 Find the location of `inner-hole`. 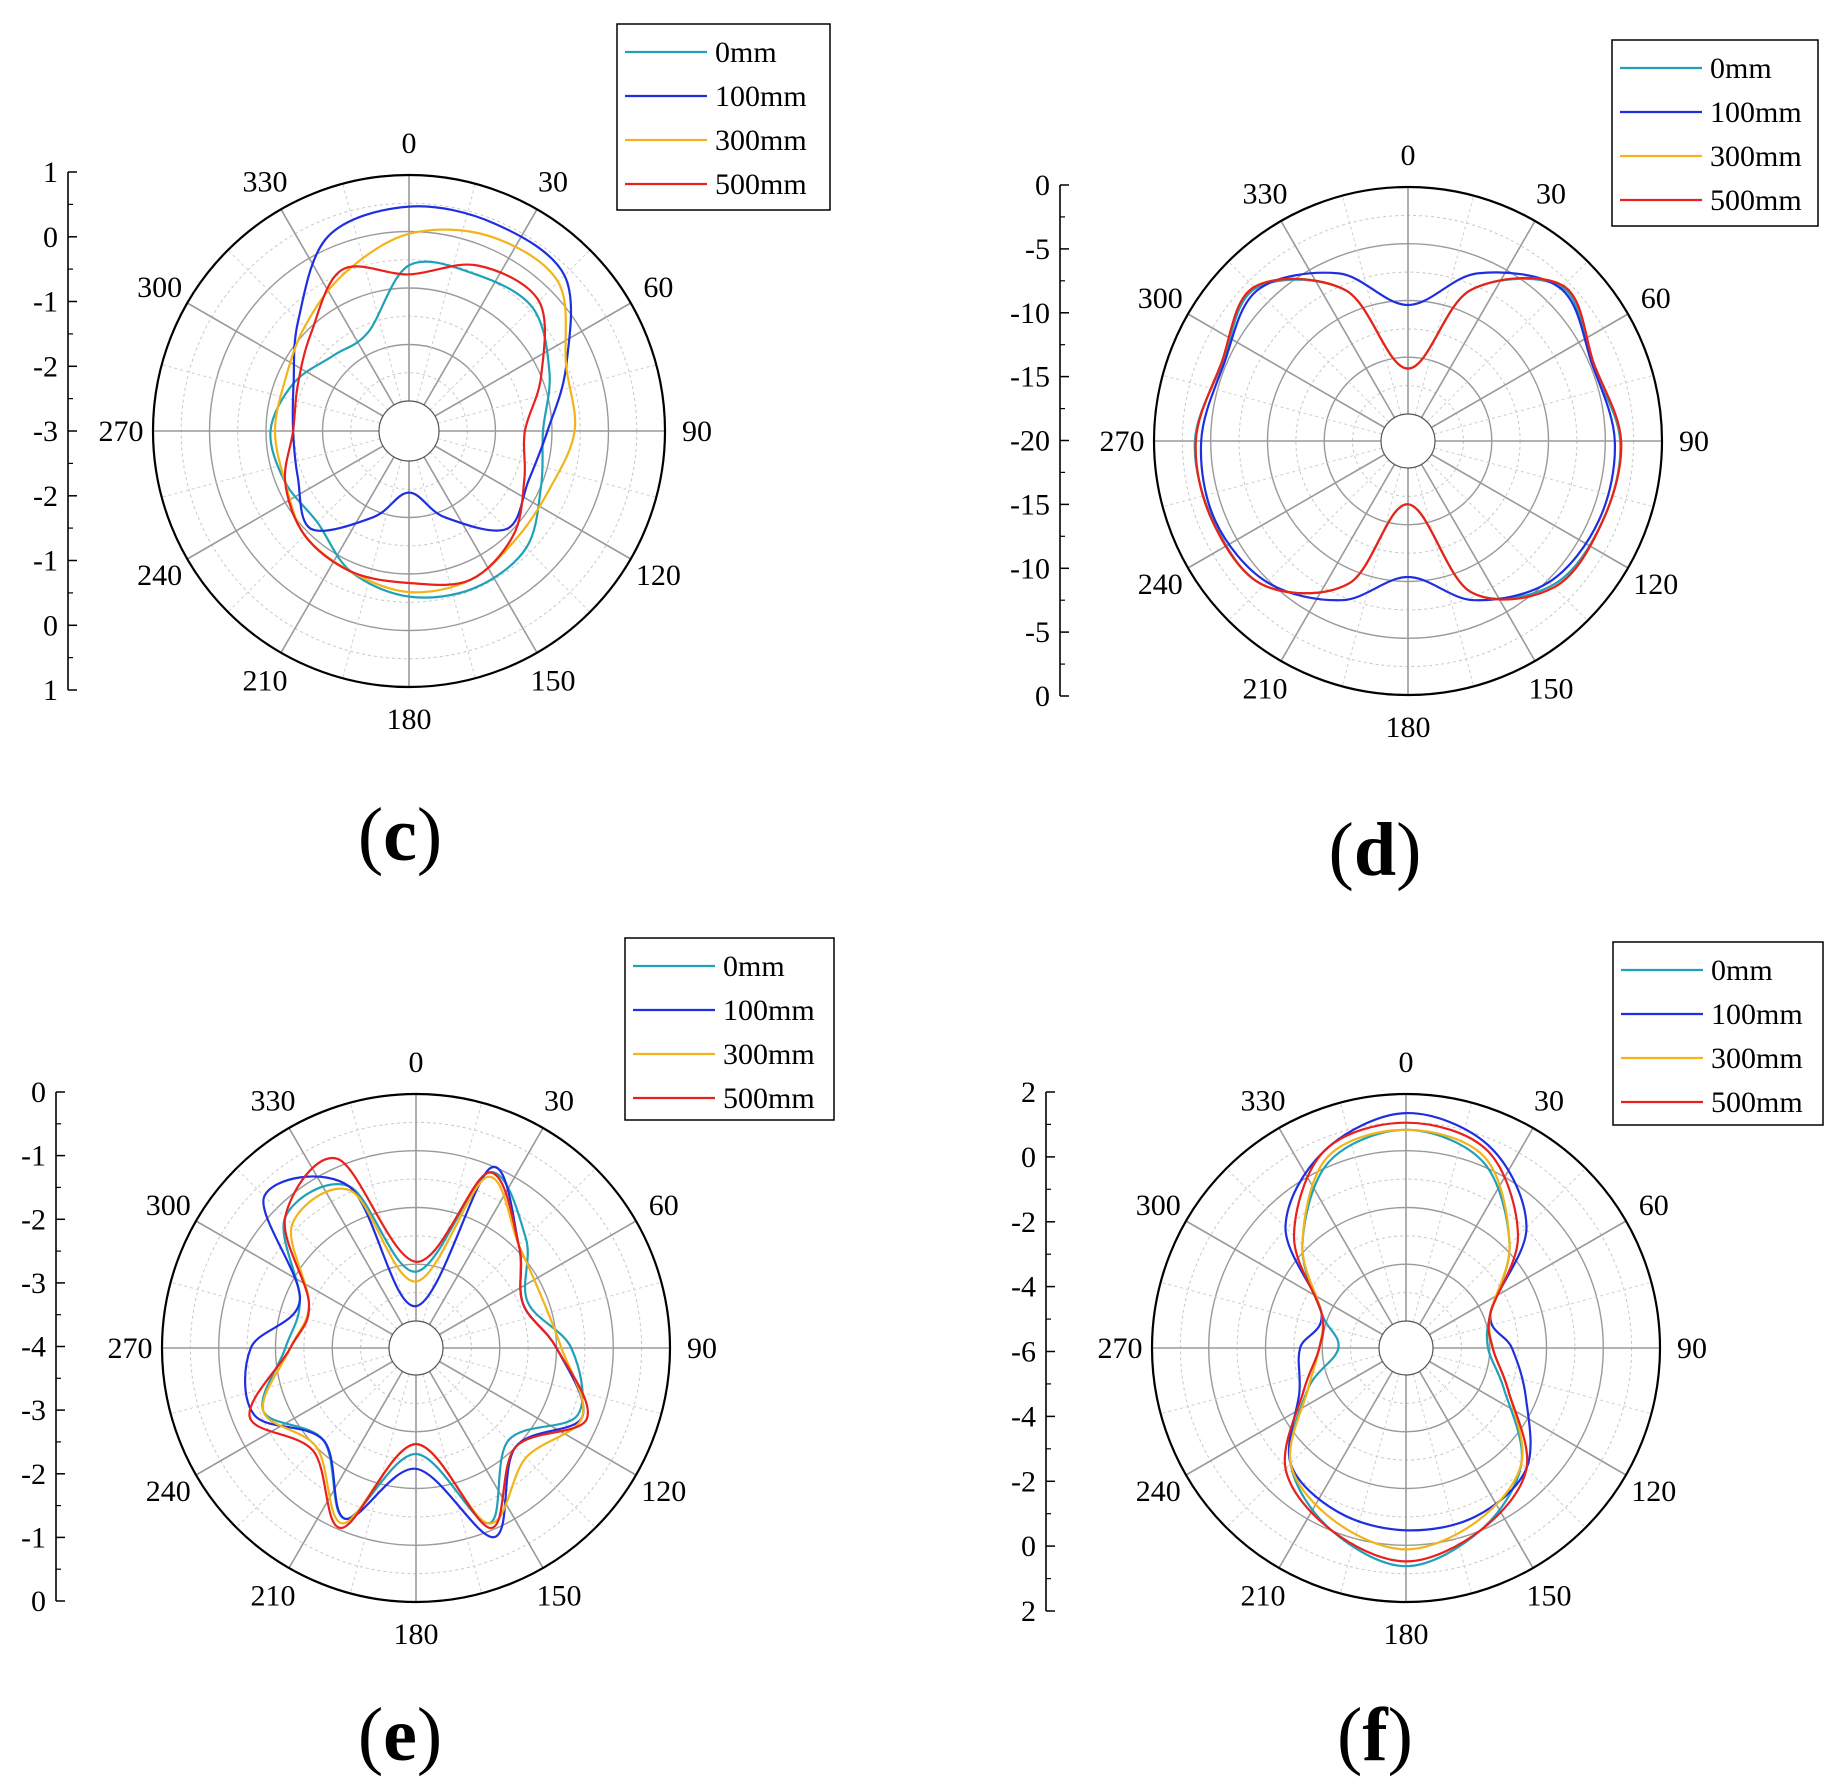

inner-hole is located at coordinates (416, 1348).